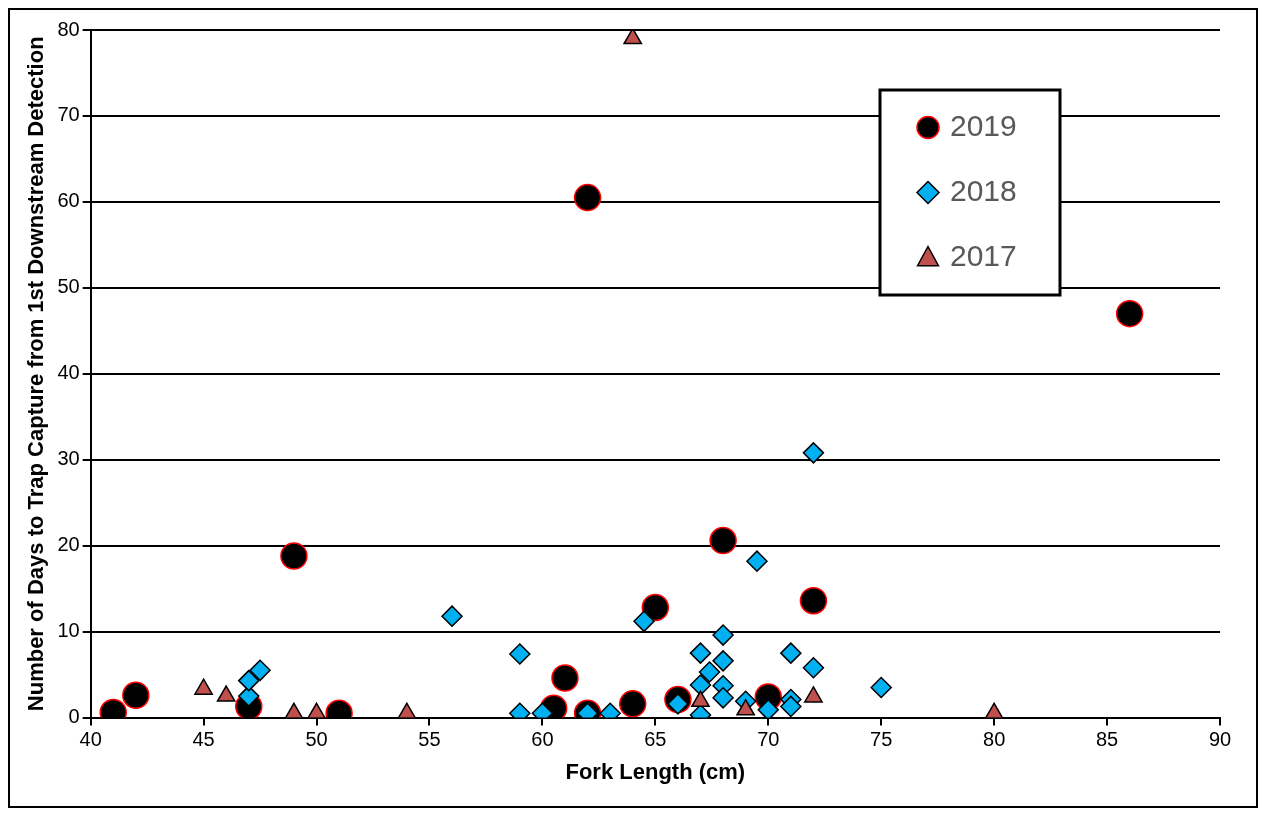 The image size is (1270, 820). Describe the element at coordinates (68, 544) in the screenshot. I see `y-tick-label: 20` at that location.